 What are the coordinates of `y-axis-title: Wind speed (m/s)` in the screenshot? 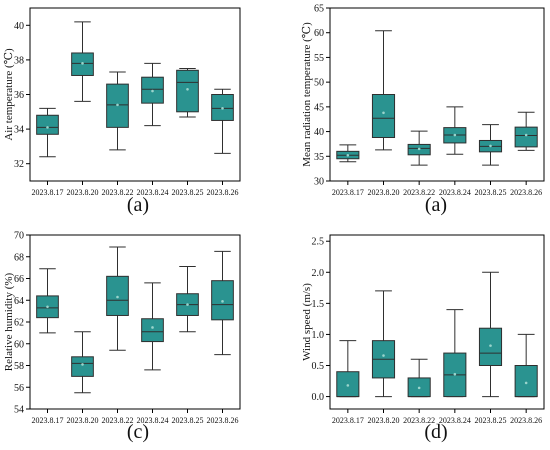 It's located at (307, 322).